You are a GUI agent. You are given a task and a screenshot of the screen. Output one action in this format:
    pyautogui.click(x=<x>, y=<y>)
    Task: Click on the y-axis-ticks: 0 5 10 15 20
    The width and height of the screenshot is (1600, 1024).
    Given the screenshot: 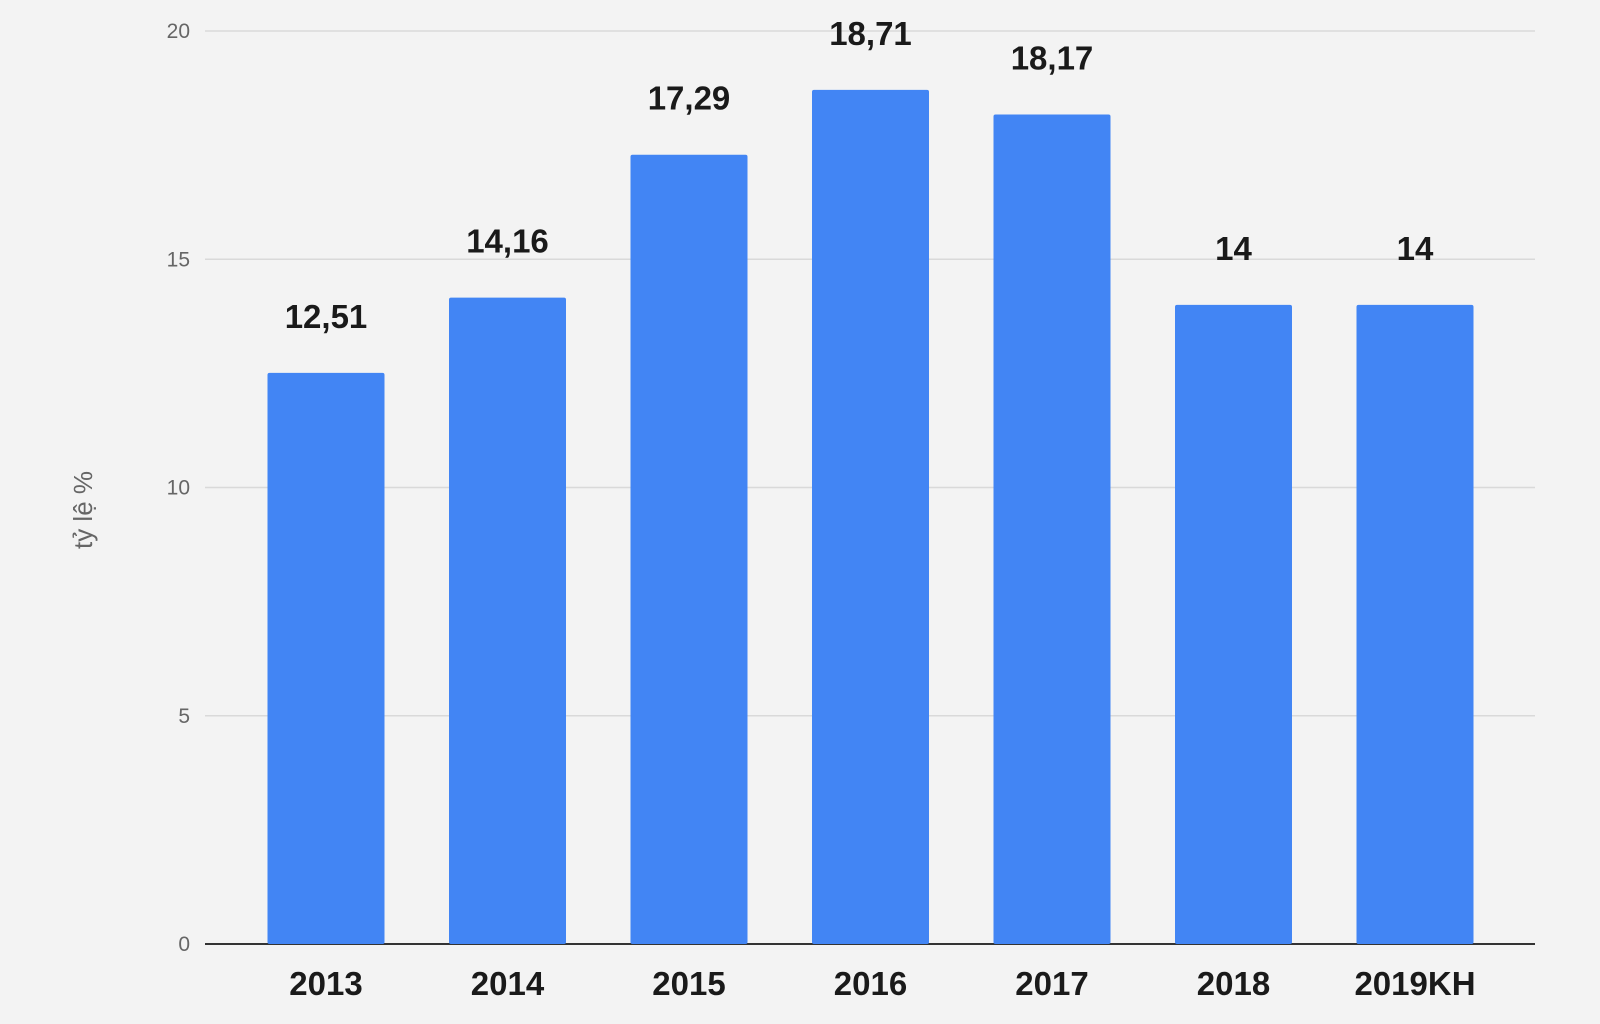 What is the action you would take?
    pyautogui.click(x=178, y=488)
    